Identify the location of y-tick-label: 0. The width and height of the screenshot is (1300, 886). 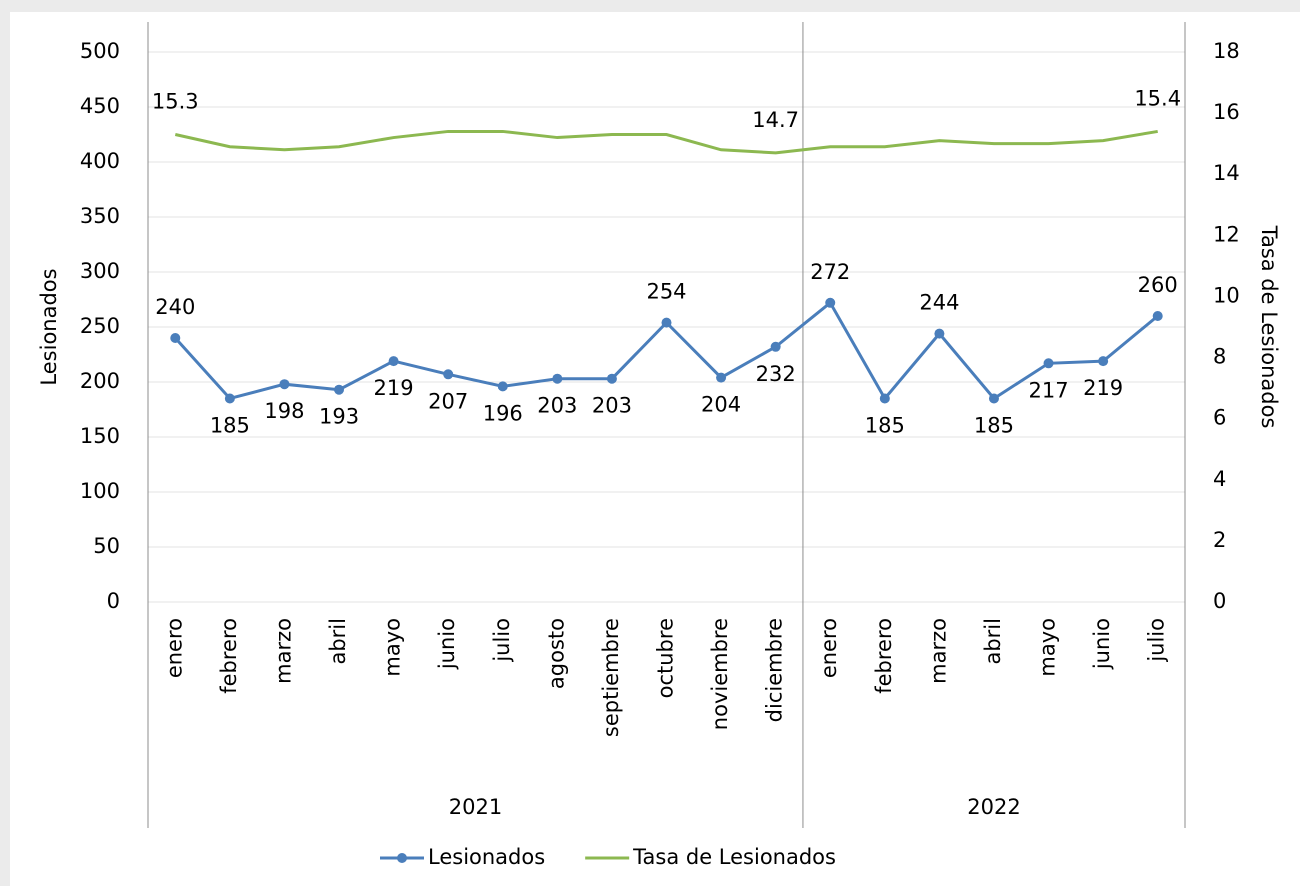
(113, 601).